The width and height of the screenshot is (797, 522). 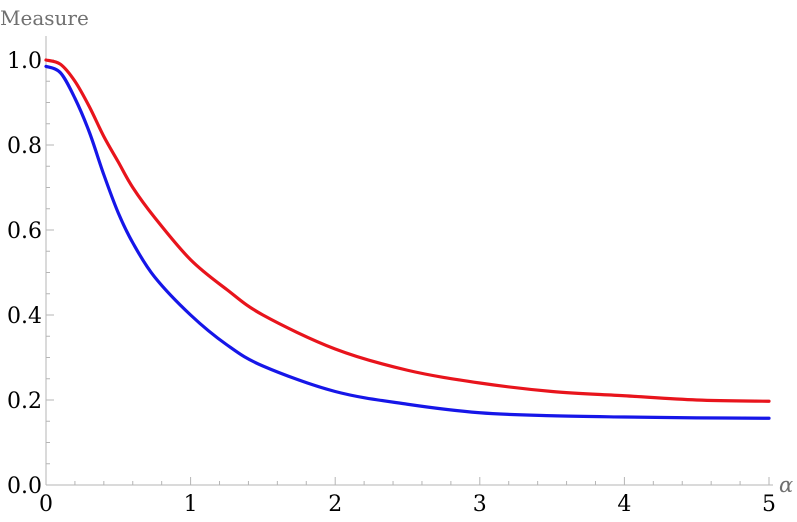 I want to click on x-axis-title: α, so click(x=786, y=485).